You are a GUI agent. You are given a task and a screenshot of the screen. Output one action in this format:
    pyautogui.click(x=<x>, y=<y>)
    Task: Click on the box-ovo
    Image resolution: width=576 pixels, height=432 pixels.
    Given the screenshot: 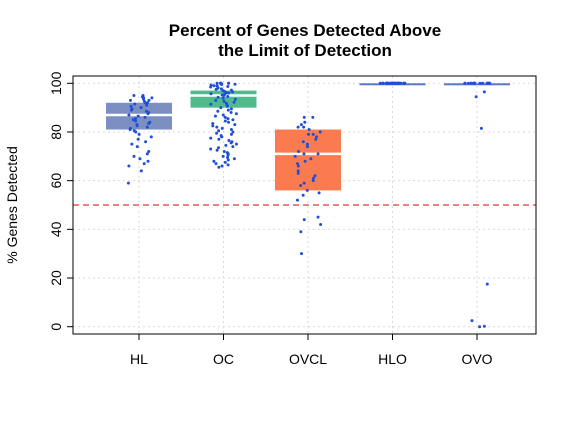 What is the action you would take?
    pyautogui.click(x=477, y=84)
    